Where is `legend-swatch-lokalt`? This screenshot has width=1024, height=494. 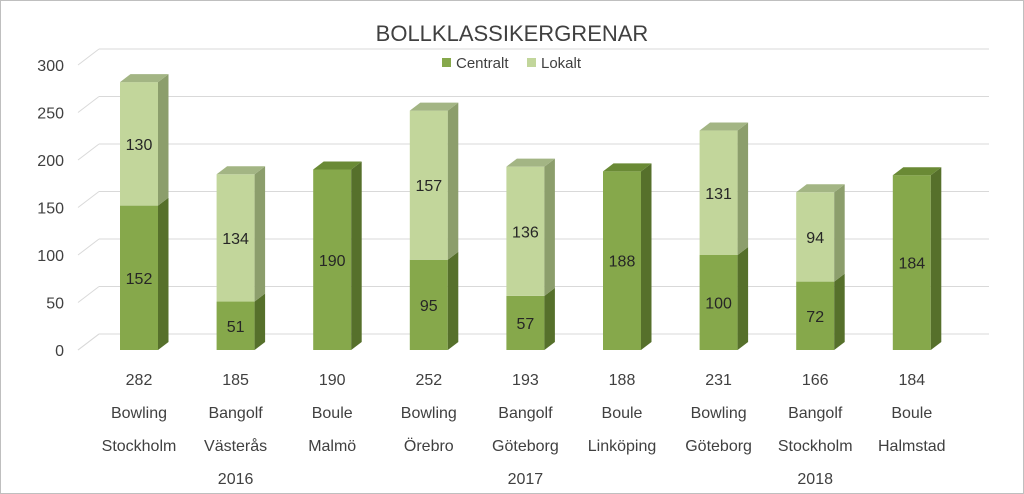
legend-swatch-lokalt is located at coordinates (531, 62).